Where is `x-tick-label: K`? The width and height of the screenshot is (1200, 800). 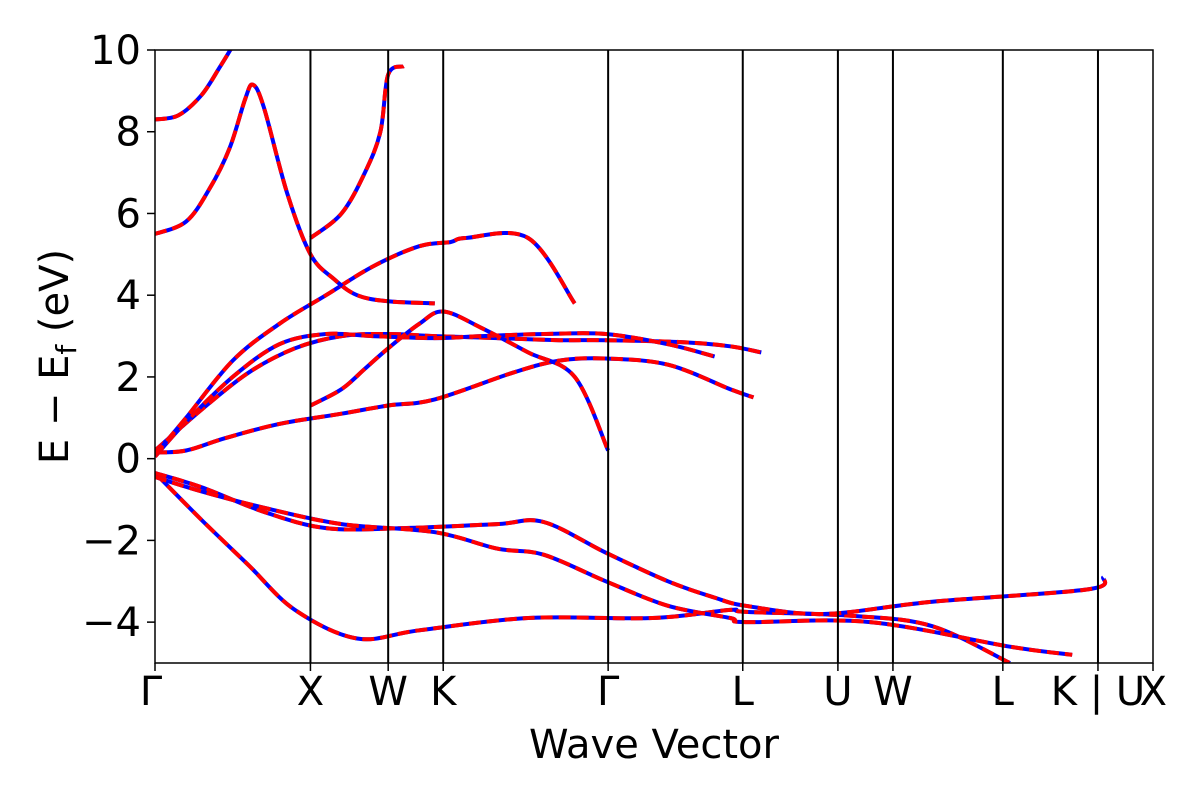
x-tick-label: K is located at coordinates (444, 692).